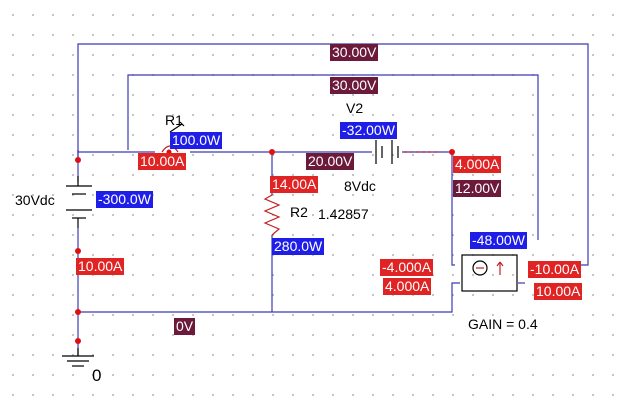 The width and height of the screenshot is (622, 404). What do you see at coordinates (407, 267) in the screenshot?
I see `current-label-dep-left-a: -4.000A` at bounding box center [407, 267].